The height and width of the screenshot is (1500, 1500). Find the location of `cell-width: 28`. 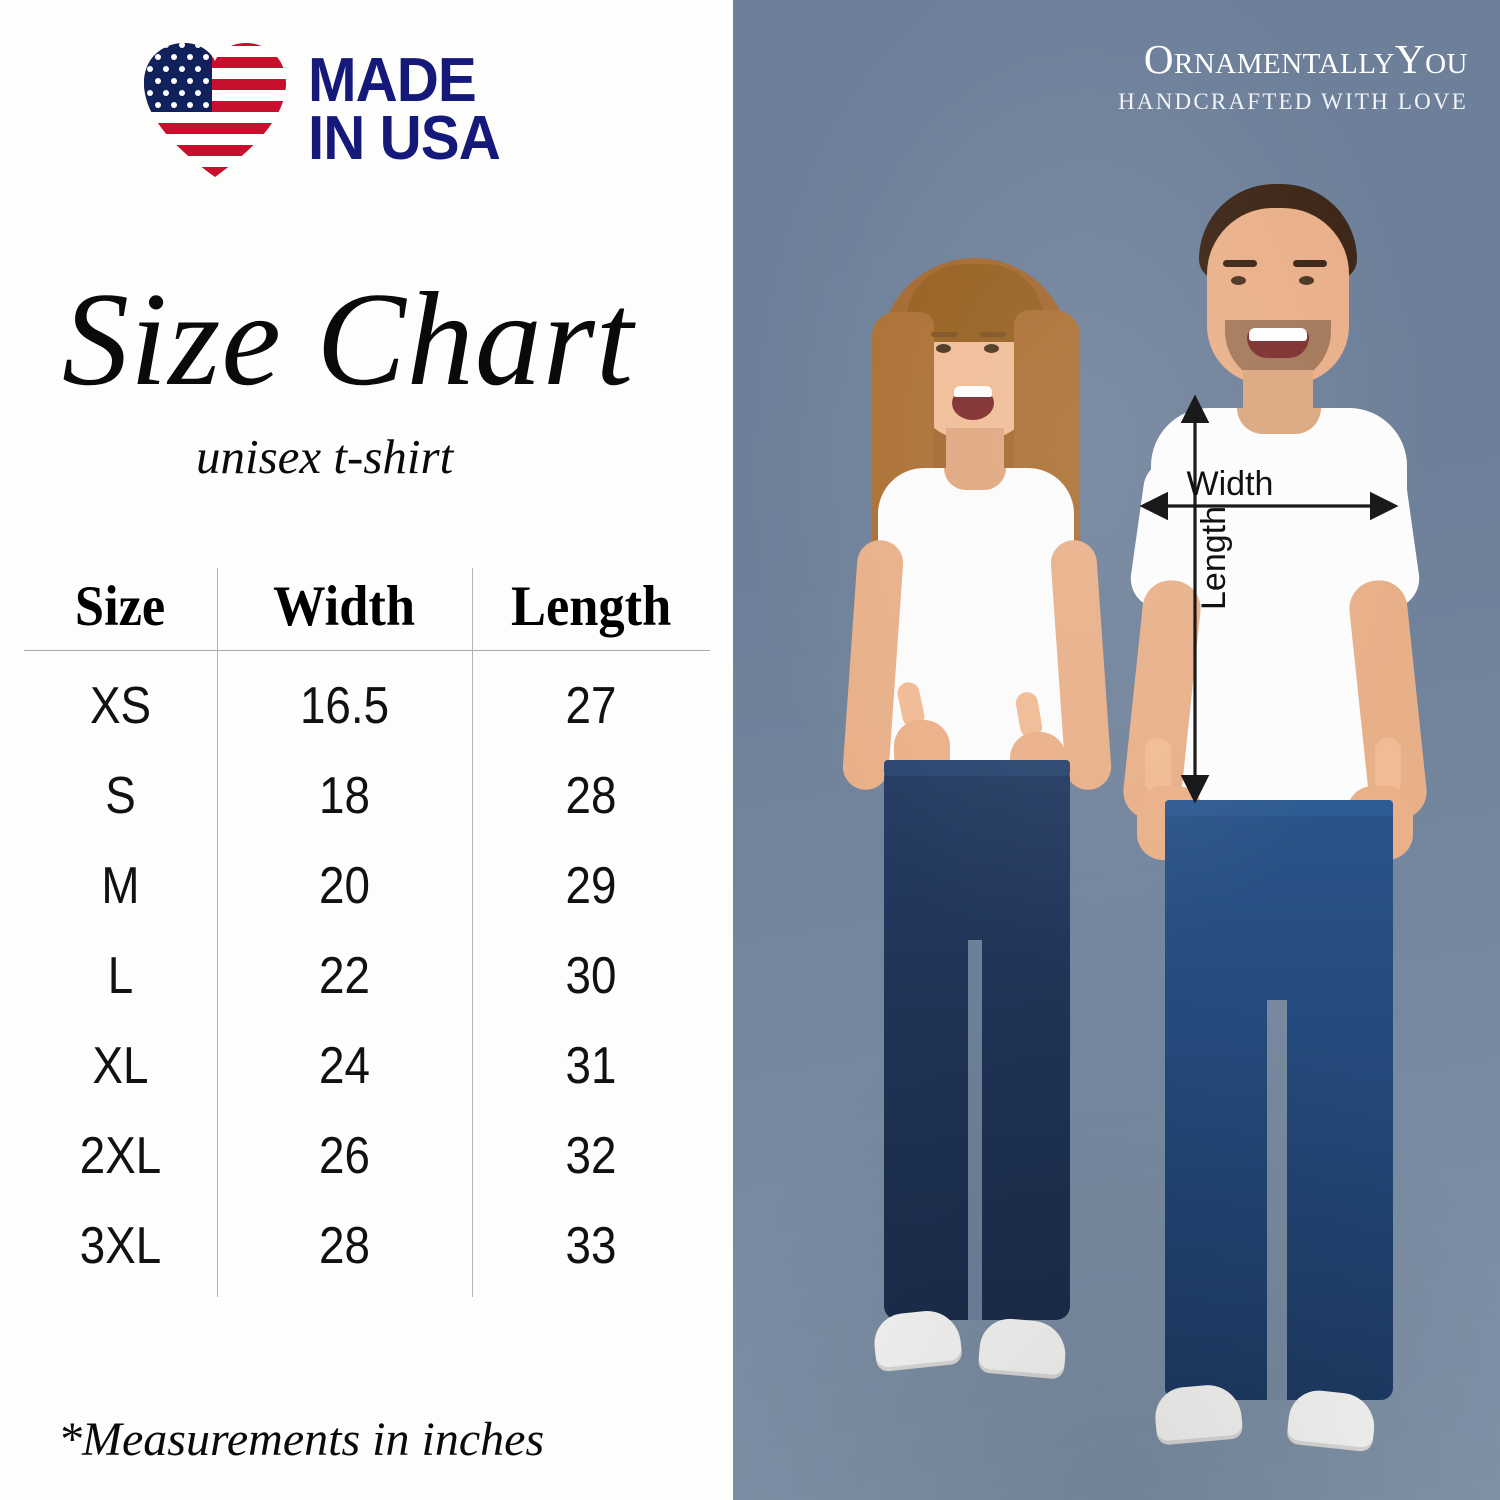

cell-width: 28 is located at coordinates (344, 1246).